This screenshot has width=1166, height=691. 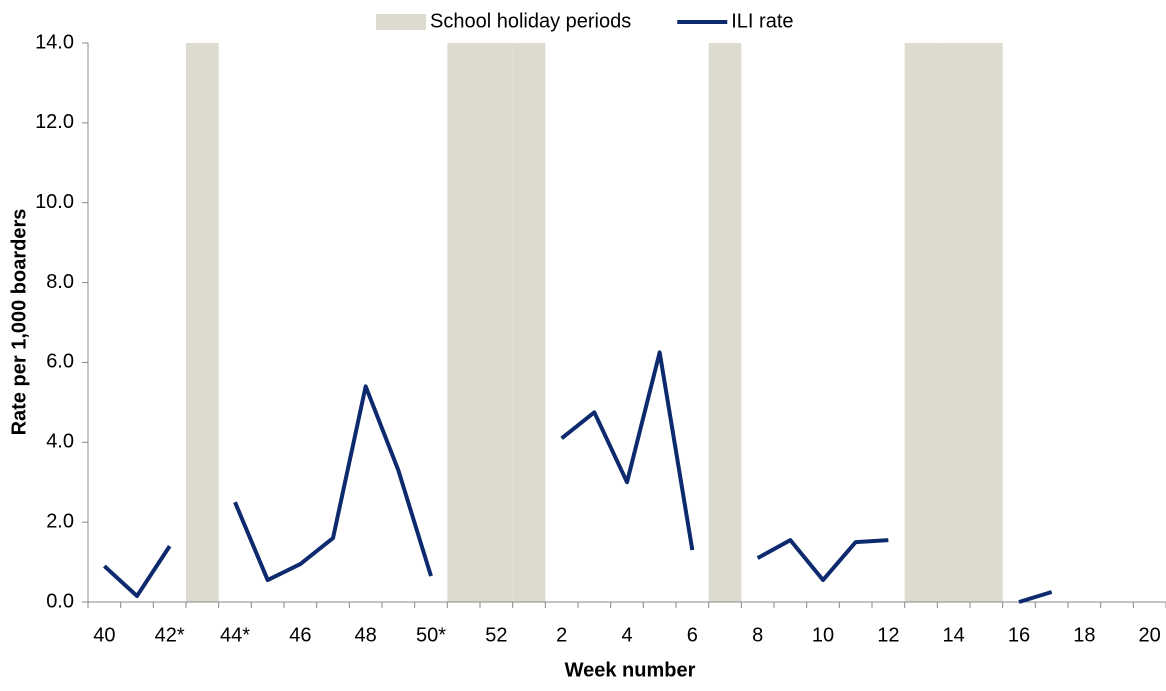 What do you see at coordinates (54, 42) in the screenshot?
I see `y-tick-label: 14.0` at bounding box center [54, 42].